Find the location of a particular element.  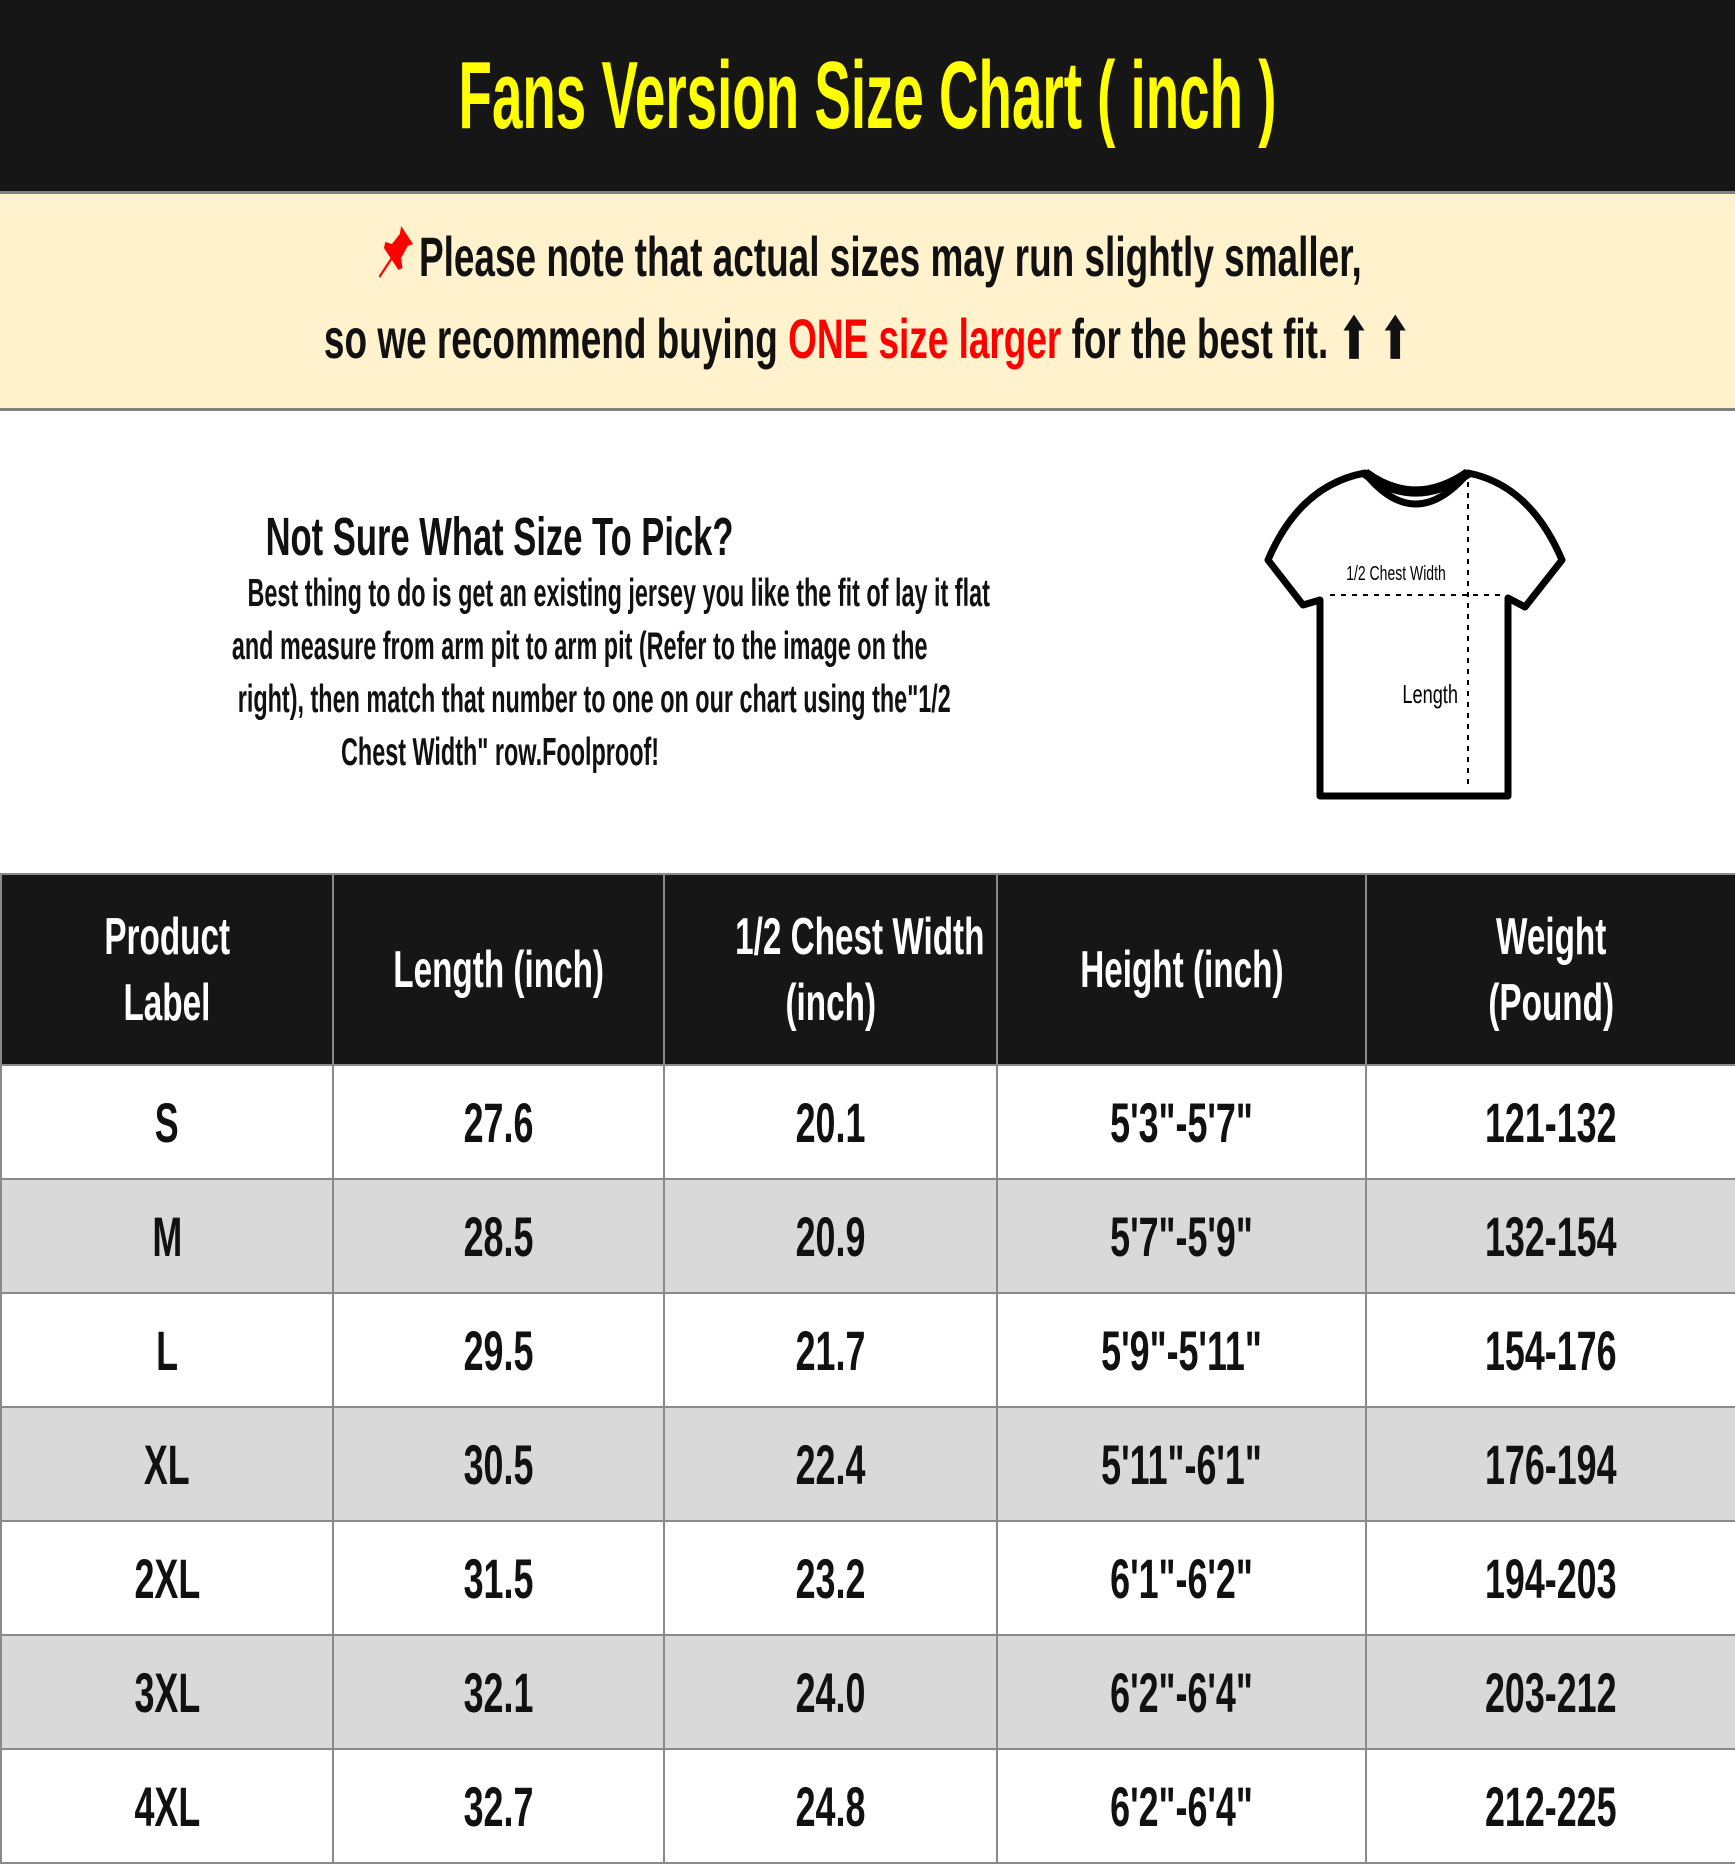

title-banner: Fans Version Size Chart ( inch ) is located at coordinates (867, 97).